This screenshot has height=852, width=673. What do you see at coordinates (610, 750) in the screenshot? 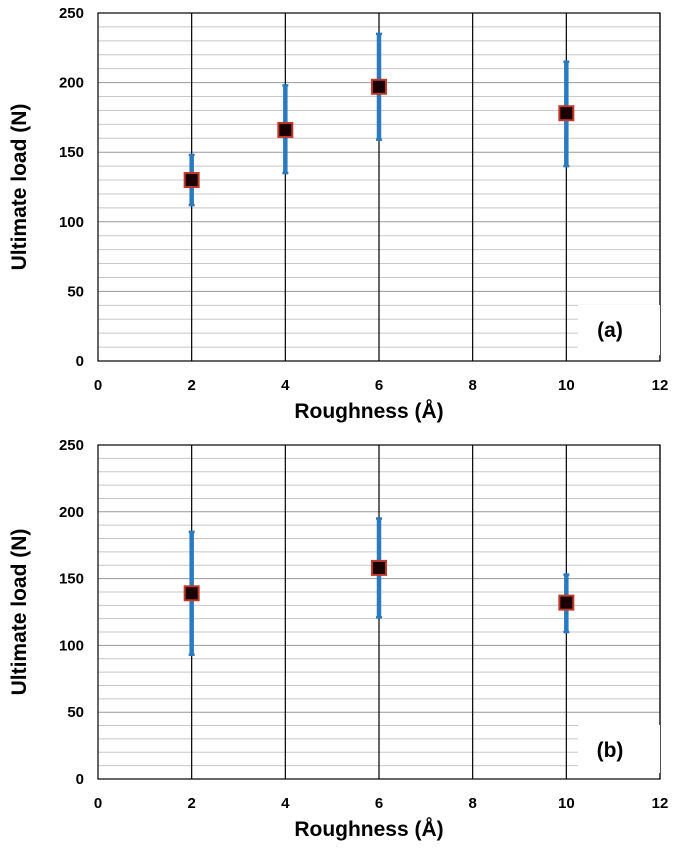
I see `panel-label: (b)` at bounding box center [610, 750].